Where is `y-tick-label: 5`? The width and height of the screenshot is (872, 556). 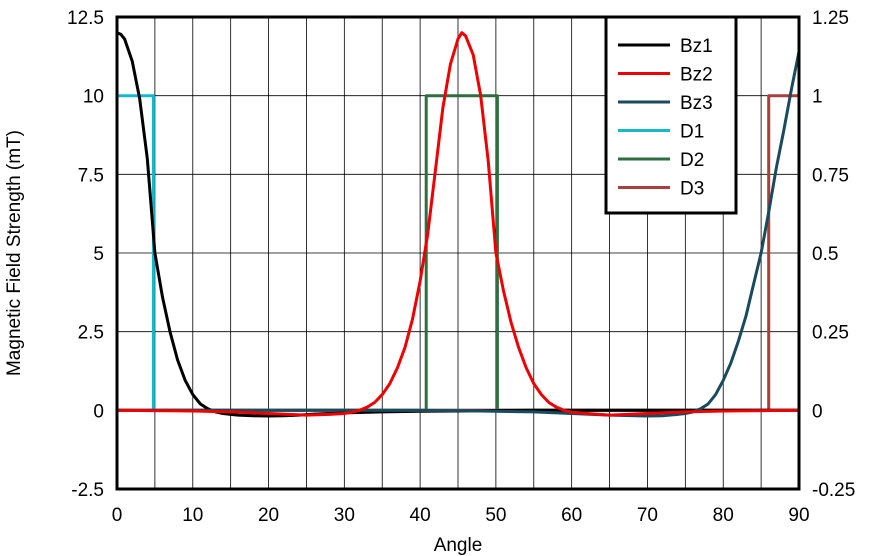 y-tick-label: 5 is located at coordinates (98, 254).